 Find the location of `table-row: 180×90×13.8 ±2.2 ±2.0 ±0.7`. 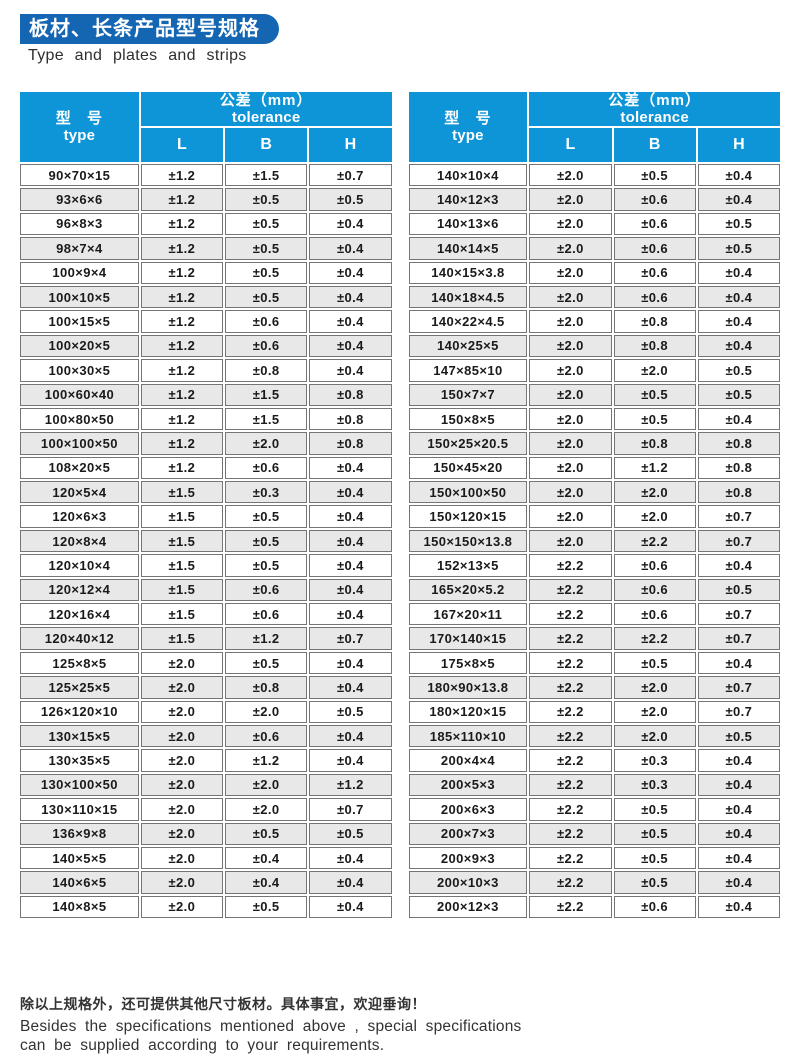

table-row: 180×90×13.8 ±2.2 ±2.0 ±0.7 is located at coordinates (594, 687).